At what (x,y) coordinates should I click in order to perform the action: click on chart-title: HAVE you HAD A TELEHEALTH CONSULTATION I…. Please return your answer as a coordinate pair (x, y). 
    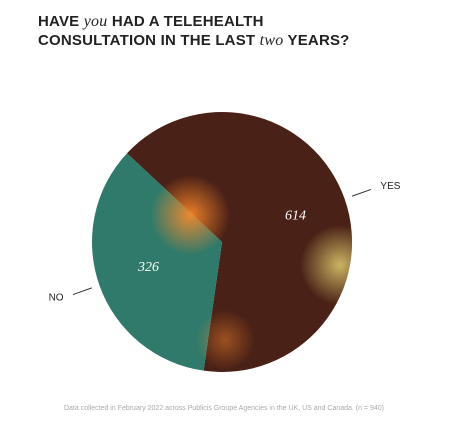
    Looking at the image, I should click on (194, 31).